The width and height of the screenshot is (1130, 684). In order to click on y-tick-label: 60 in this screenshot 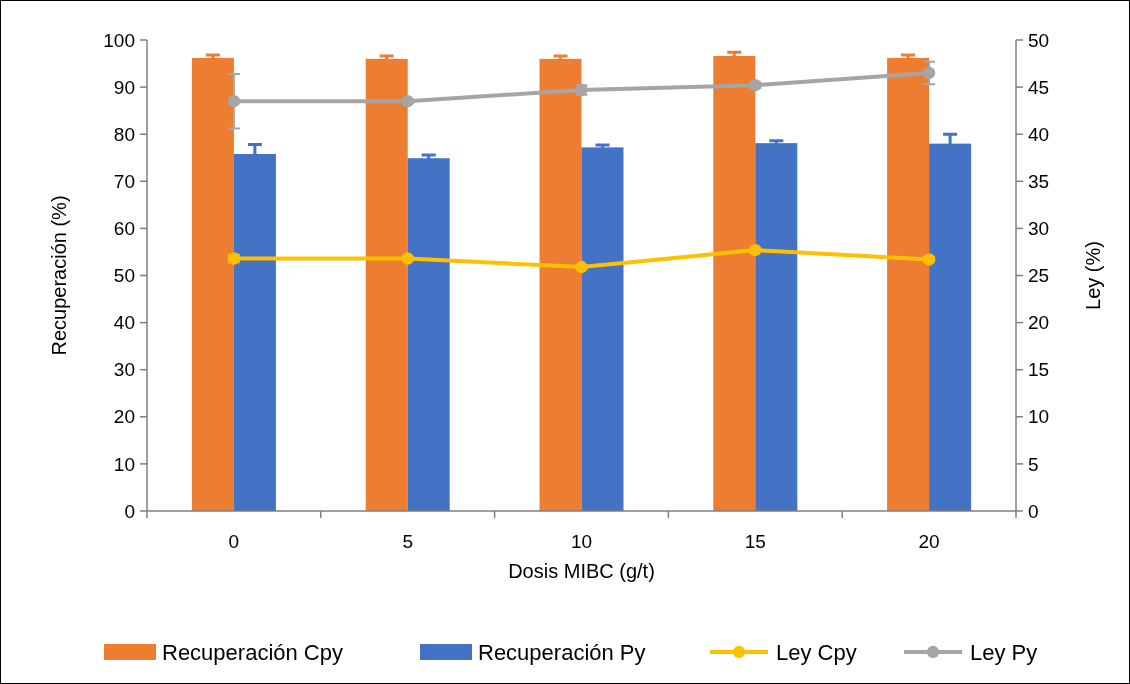, I will do `click(124, 229)`.